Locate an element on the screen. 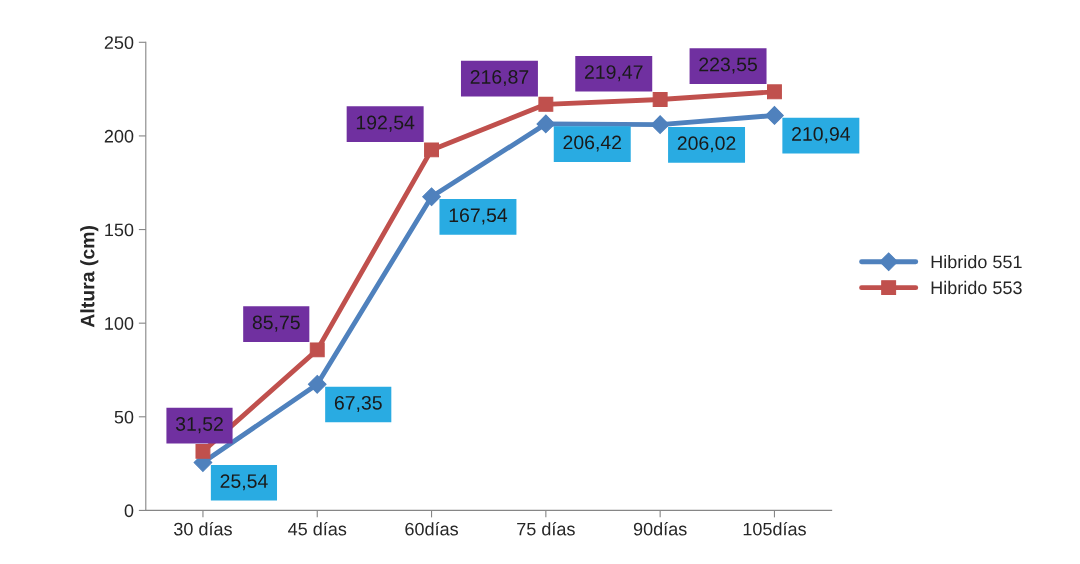 Image resolution: width=1080 pixels, height=564 pixels. data-label: 192,54 is located at coordinates (385, 123).